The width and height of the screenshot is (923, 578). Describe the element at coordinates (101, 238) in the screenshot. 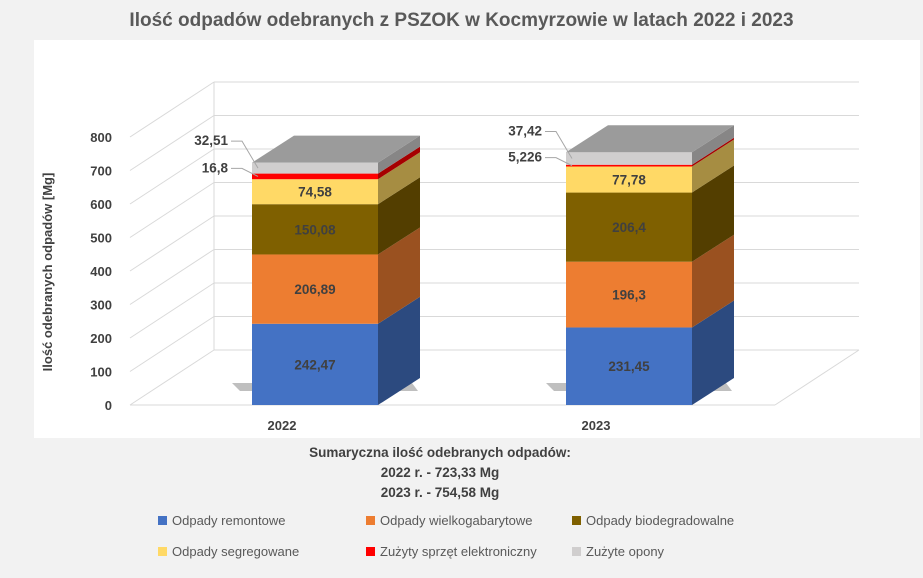

I see `y-tick-label-500: 500` at that location.